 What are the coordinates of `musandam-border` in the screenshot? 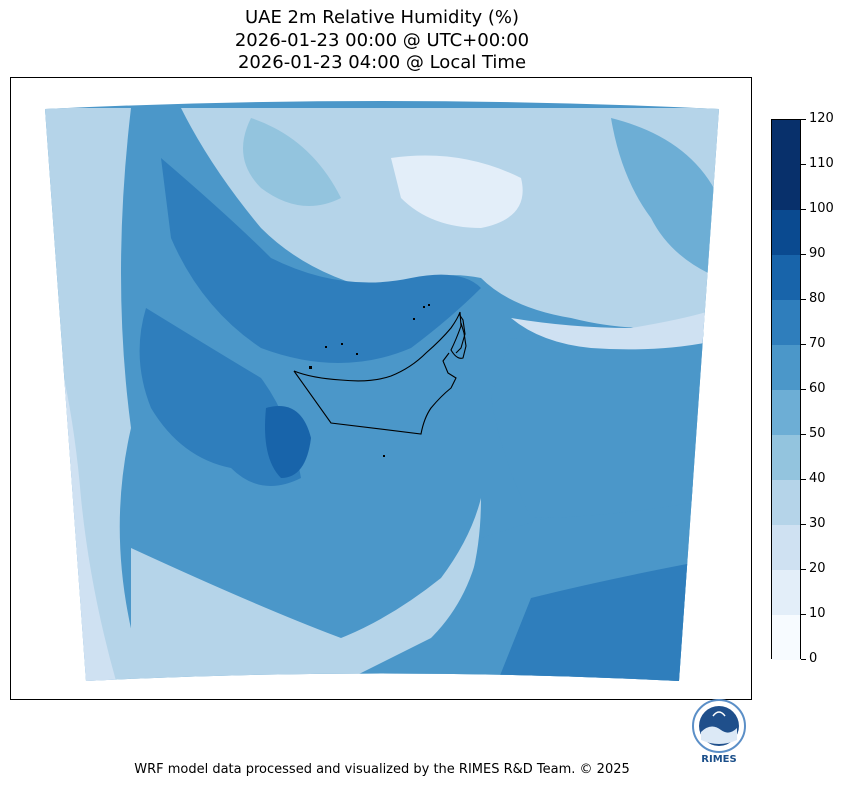 It's located at (460, 333).